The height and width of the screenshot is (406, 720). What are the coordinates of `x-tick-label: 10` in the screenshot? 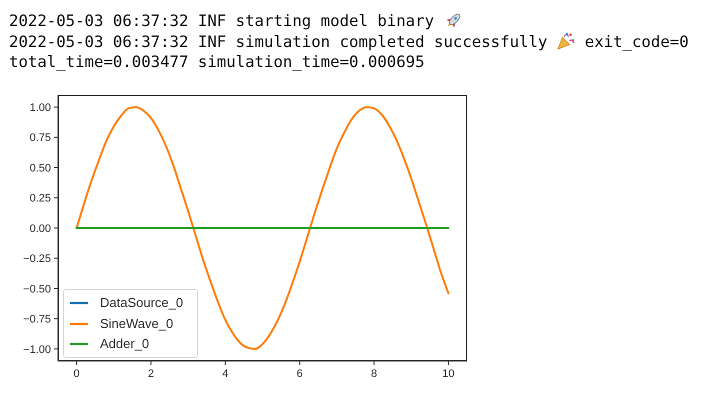 It's located at (448, 374).